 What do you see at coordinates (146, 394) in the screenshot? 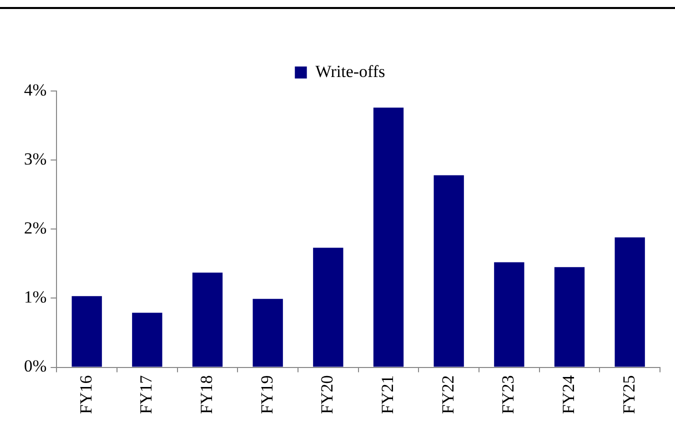
I see `x-tick-label: FY17` at bounding box center [146, 394].